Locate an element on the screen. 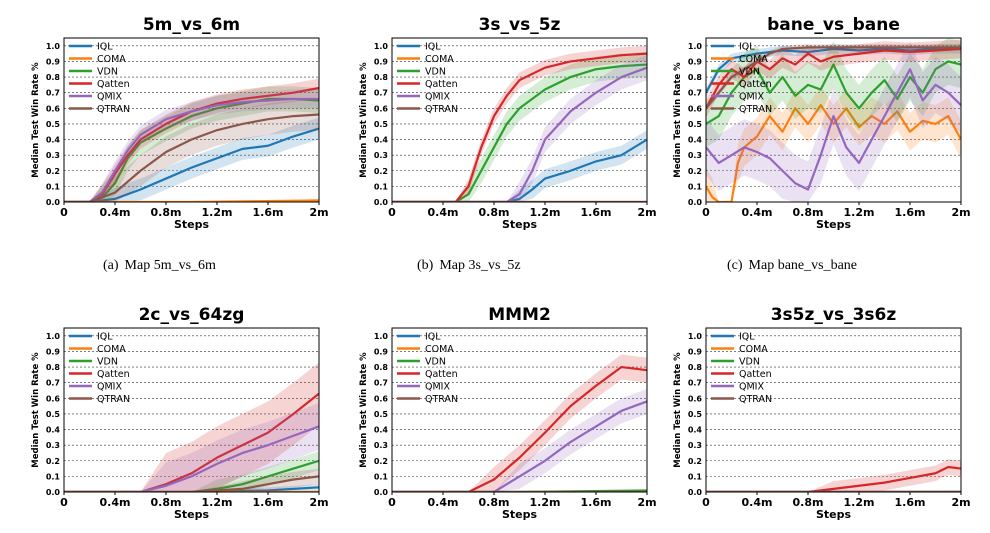 The width and height of the screenshot is (990, 533). caption-c-text: Map bane_vs_bane is located at coordinates (803, 265).